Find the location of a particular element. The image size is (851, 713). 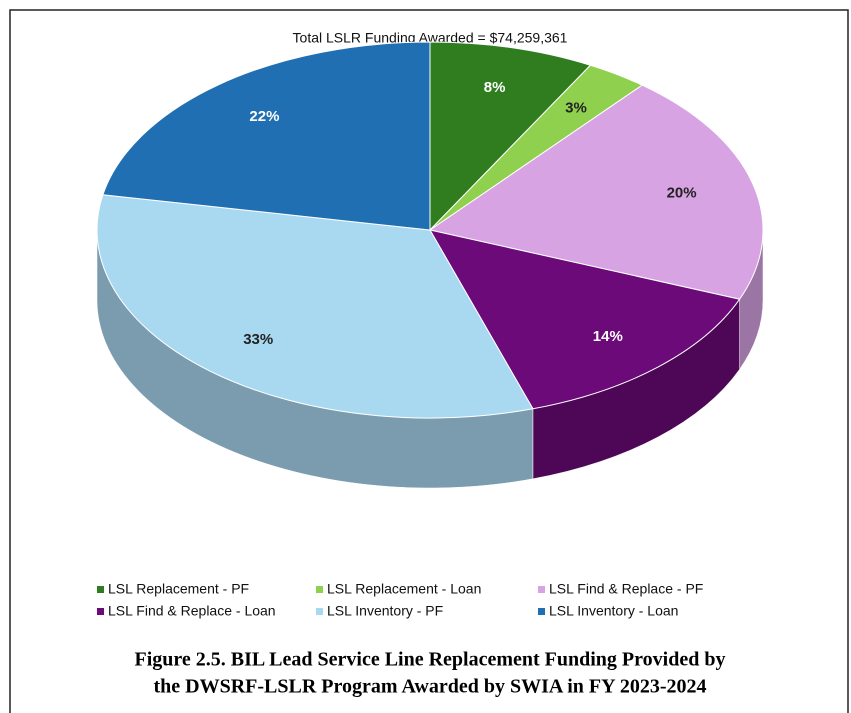

legend-label: LSL Replacement - PF is located at coordinates (178, 589).